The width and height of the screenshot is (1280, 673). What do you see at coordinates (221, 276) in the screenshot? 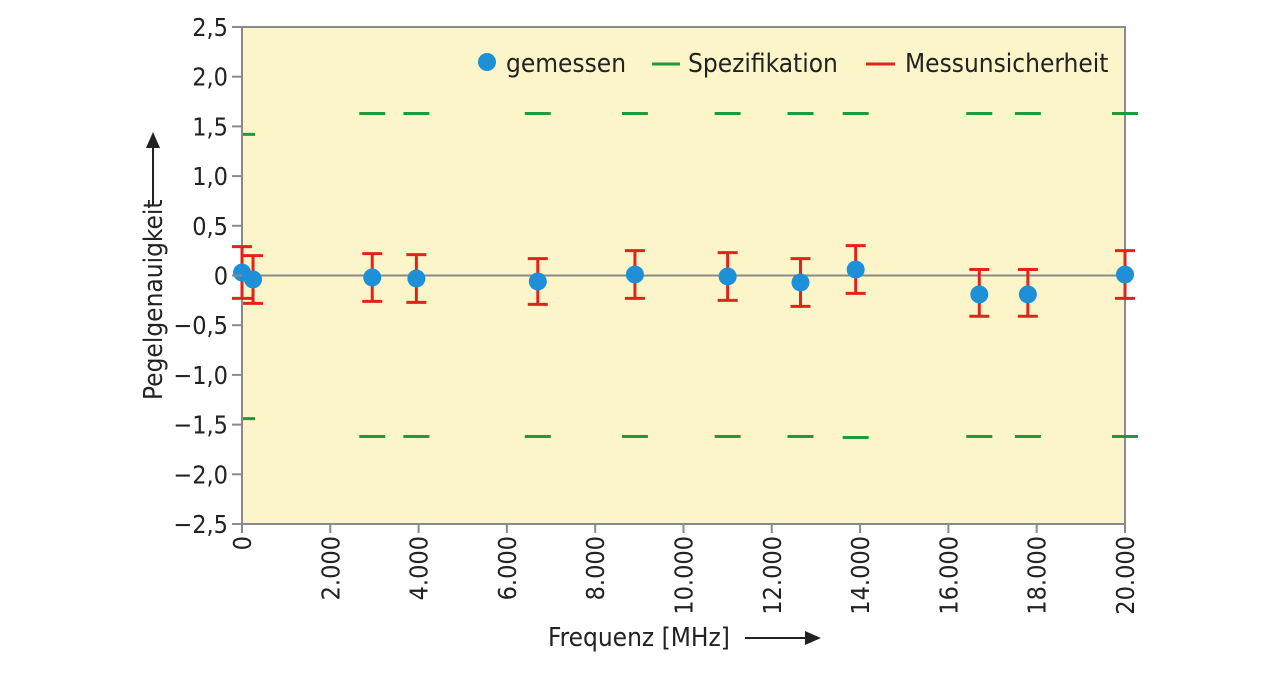
I see `y-tick-label: 0` at bounding box center [221, 276].